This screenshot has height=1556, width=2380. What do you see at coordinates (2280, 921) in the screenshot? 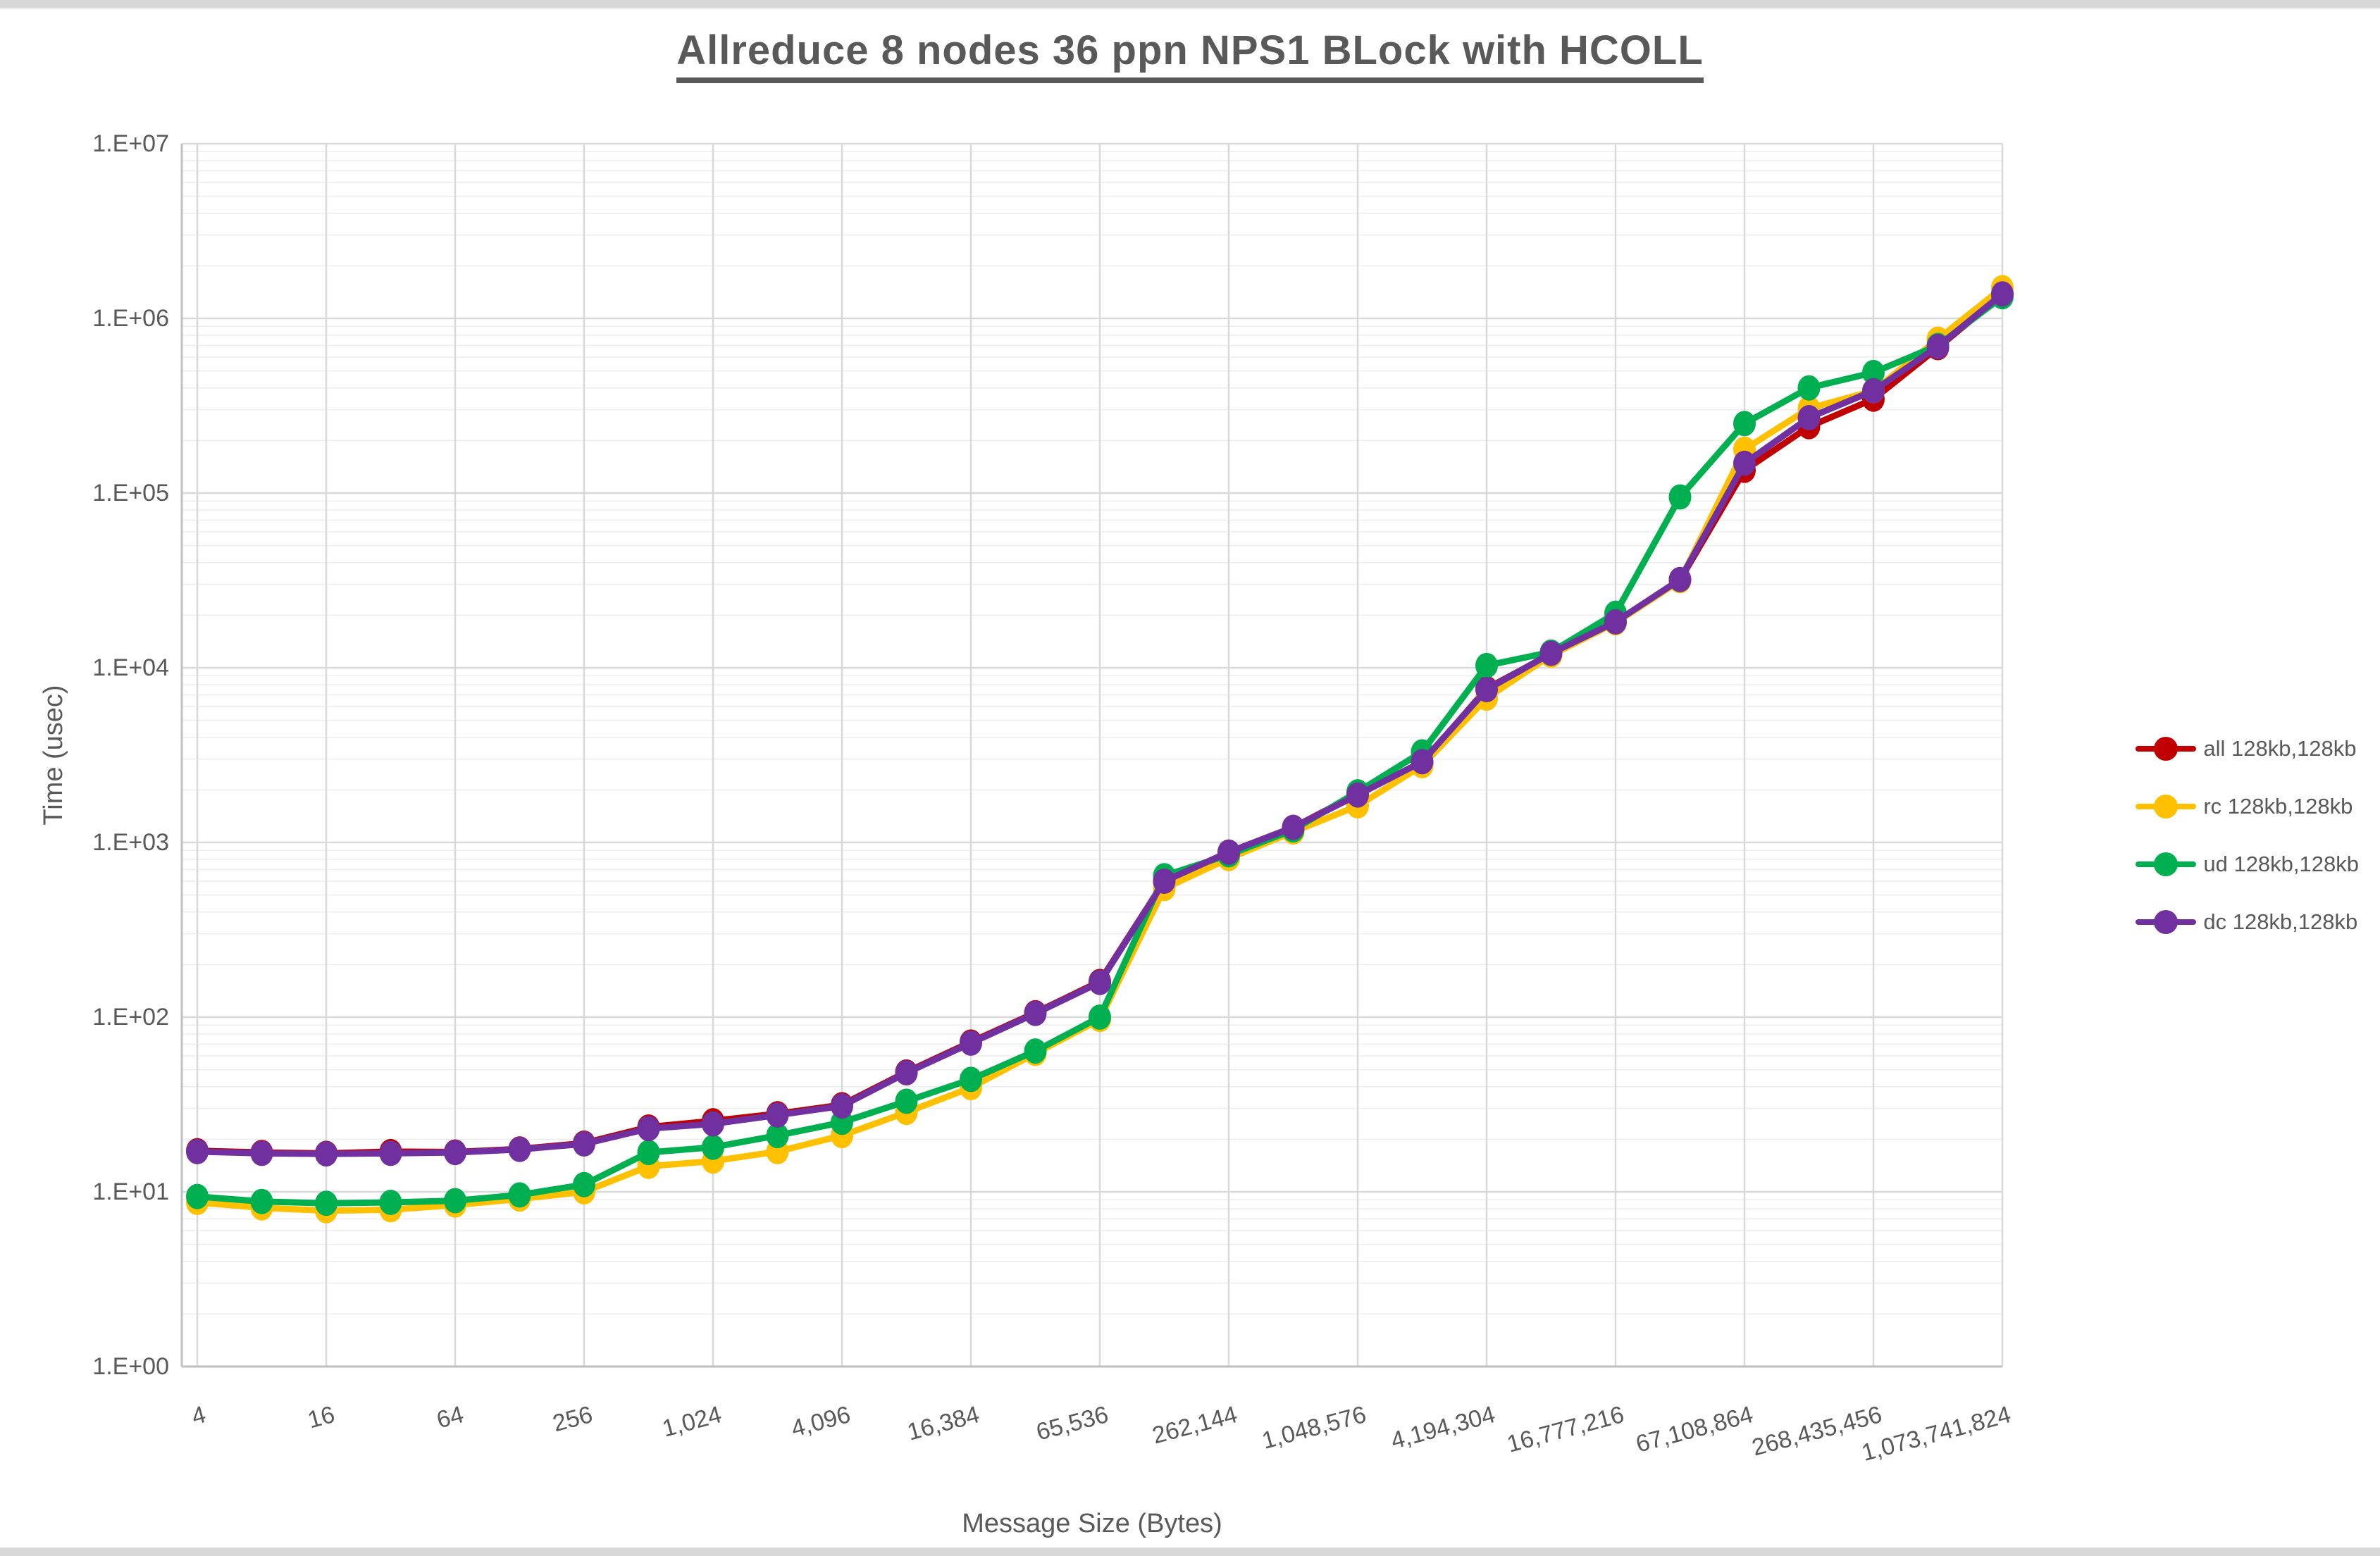
I see `legend-label: dc 128kb,128kb` at bounding box center [2280, 921].